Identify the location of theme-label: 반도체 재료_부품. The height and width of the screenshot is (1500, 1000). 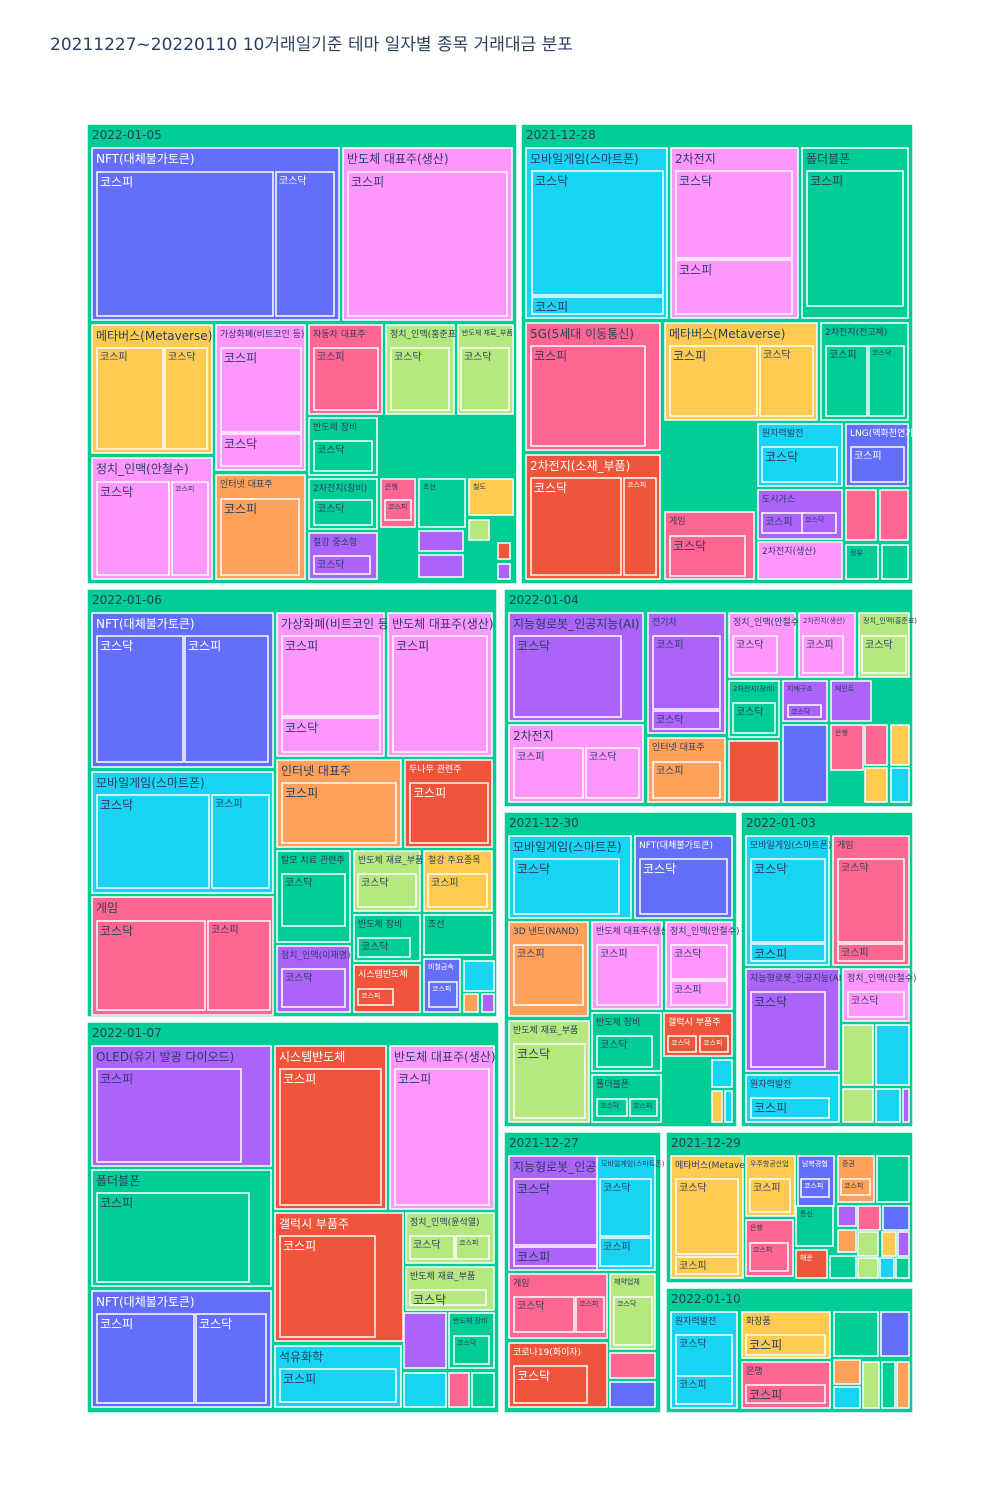
(390, 860).